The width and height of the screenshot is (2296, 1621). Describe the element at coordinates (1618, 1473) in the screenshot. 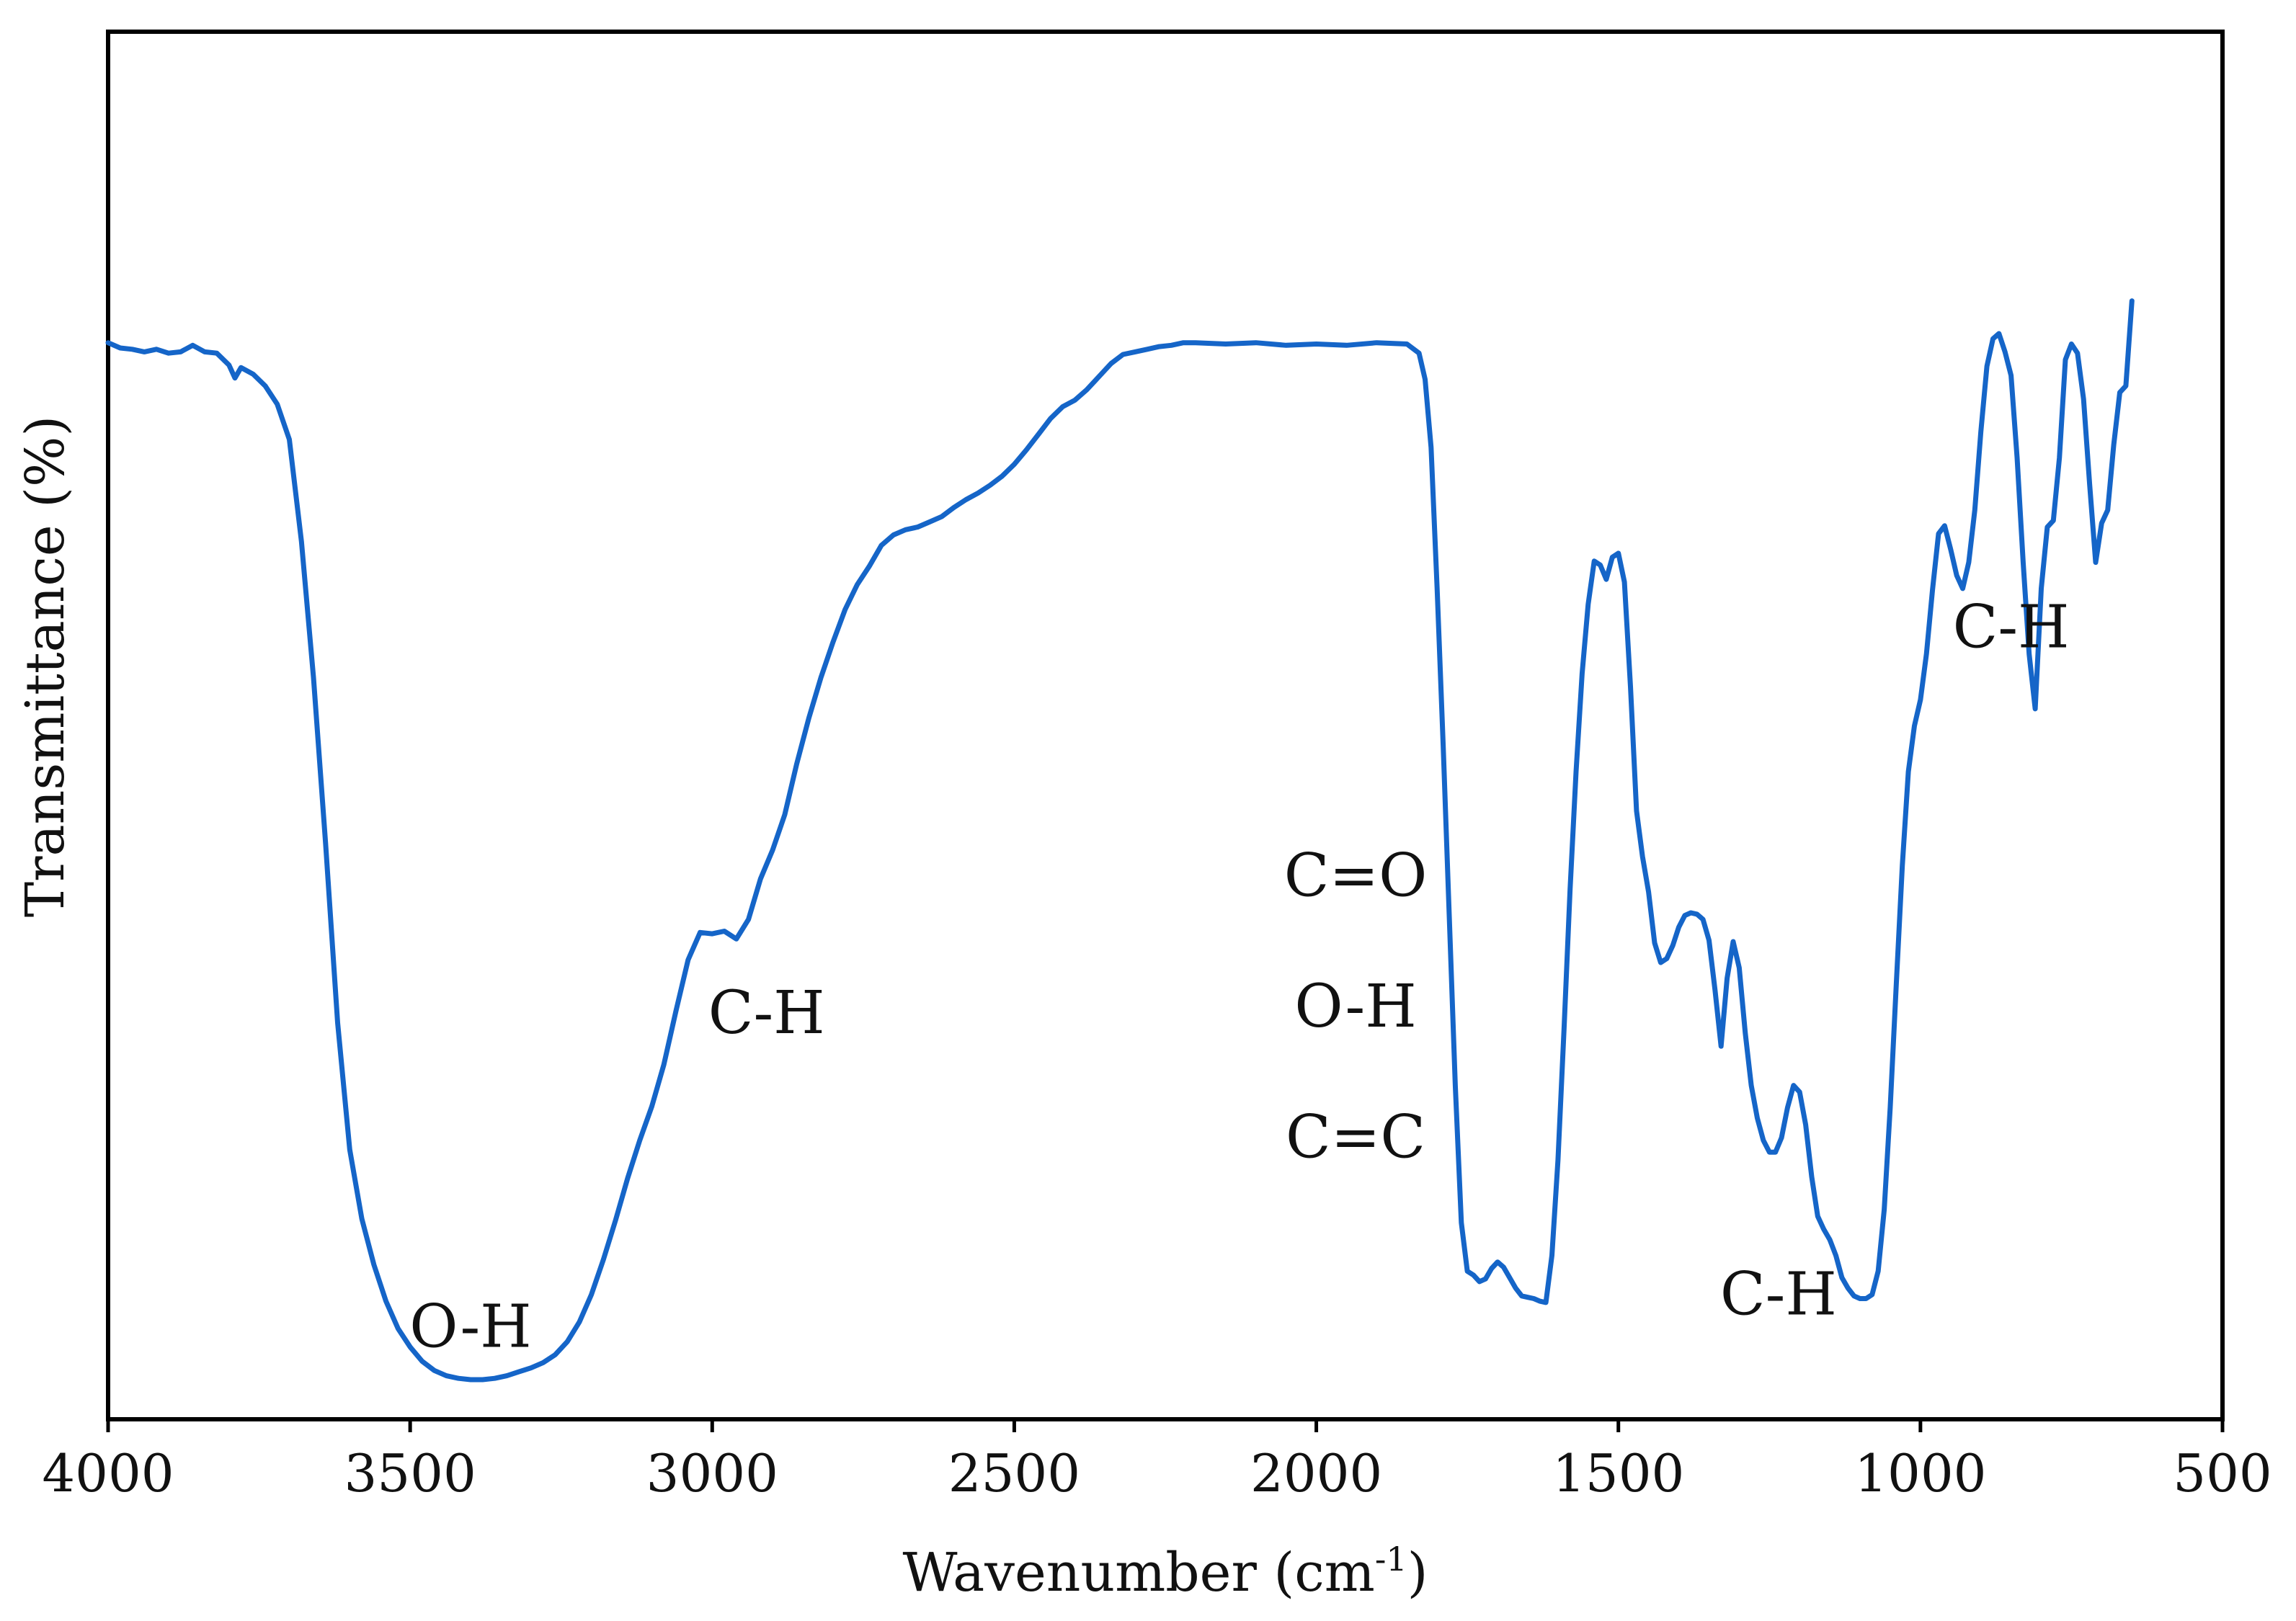

I see `x-tick-label: 1500` at that location.